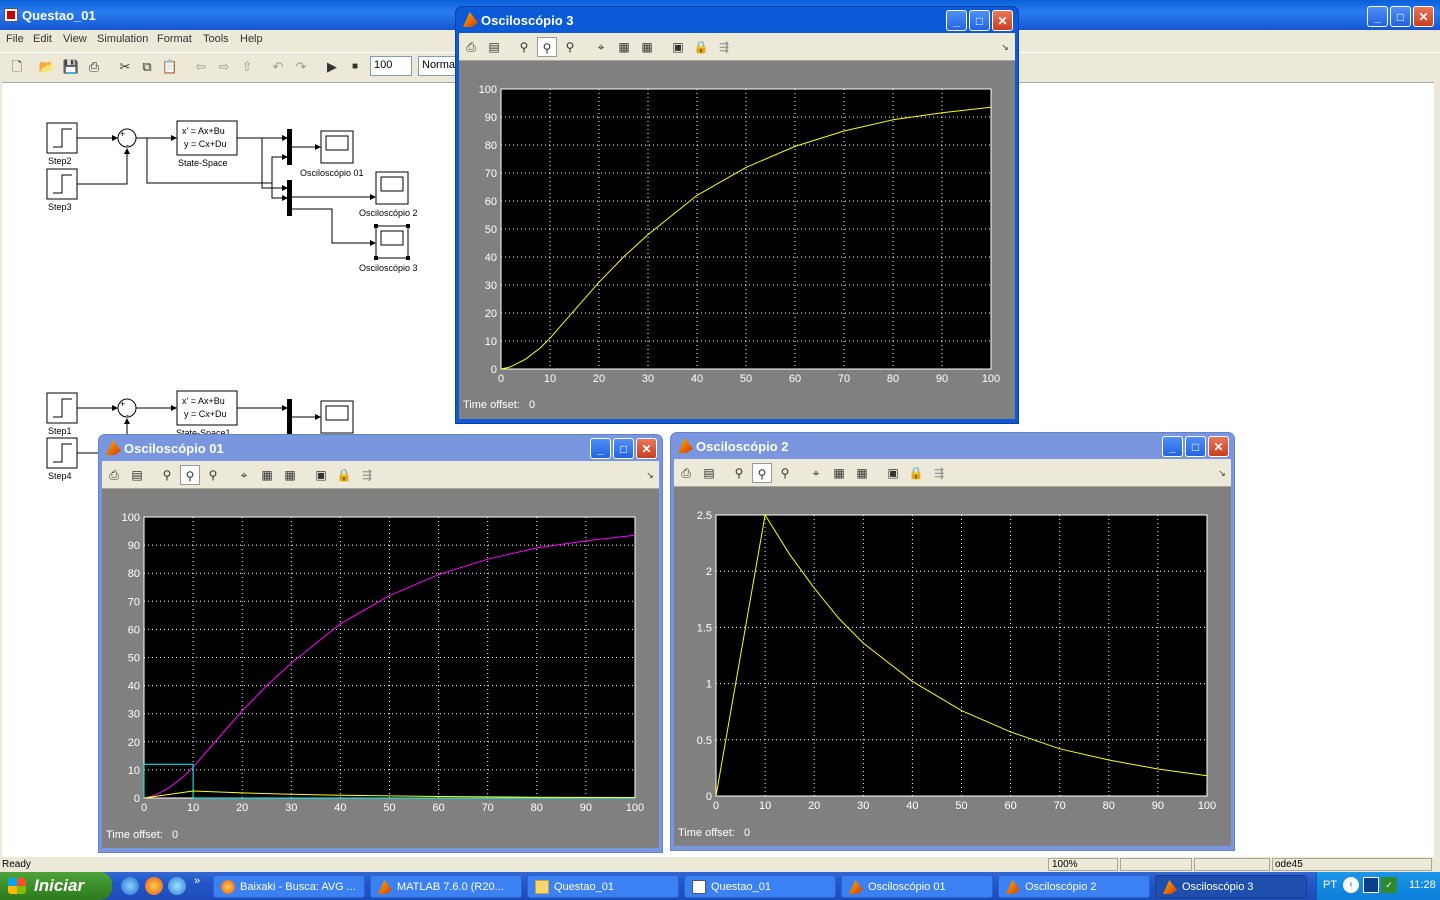 This screenshot has width=1440, height=900. I want to click on task-questao-folder: Questao_01, so click(603, 886).